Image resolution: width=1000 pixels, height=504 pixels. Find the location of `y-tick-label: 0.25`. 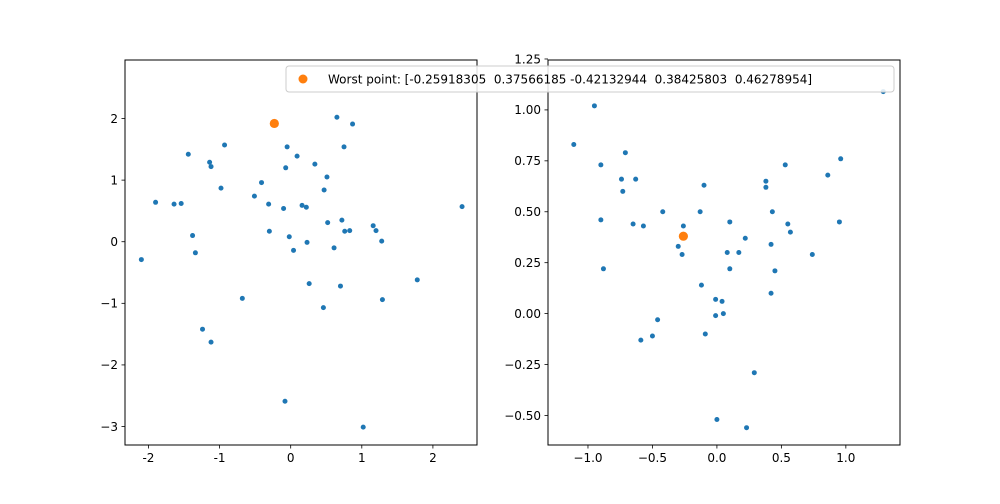

y-tick-label: 0.25 is located at coordinates (527, 263).